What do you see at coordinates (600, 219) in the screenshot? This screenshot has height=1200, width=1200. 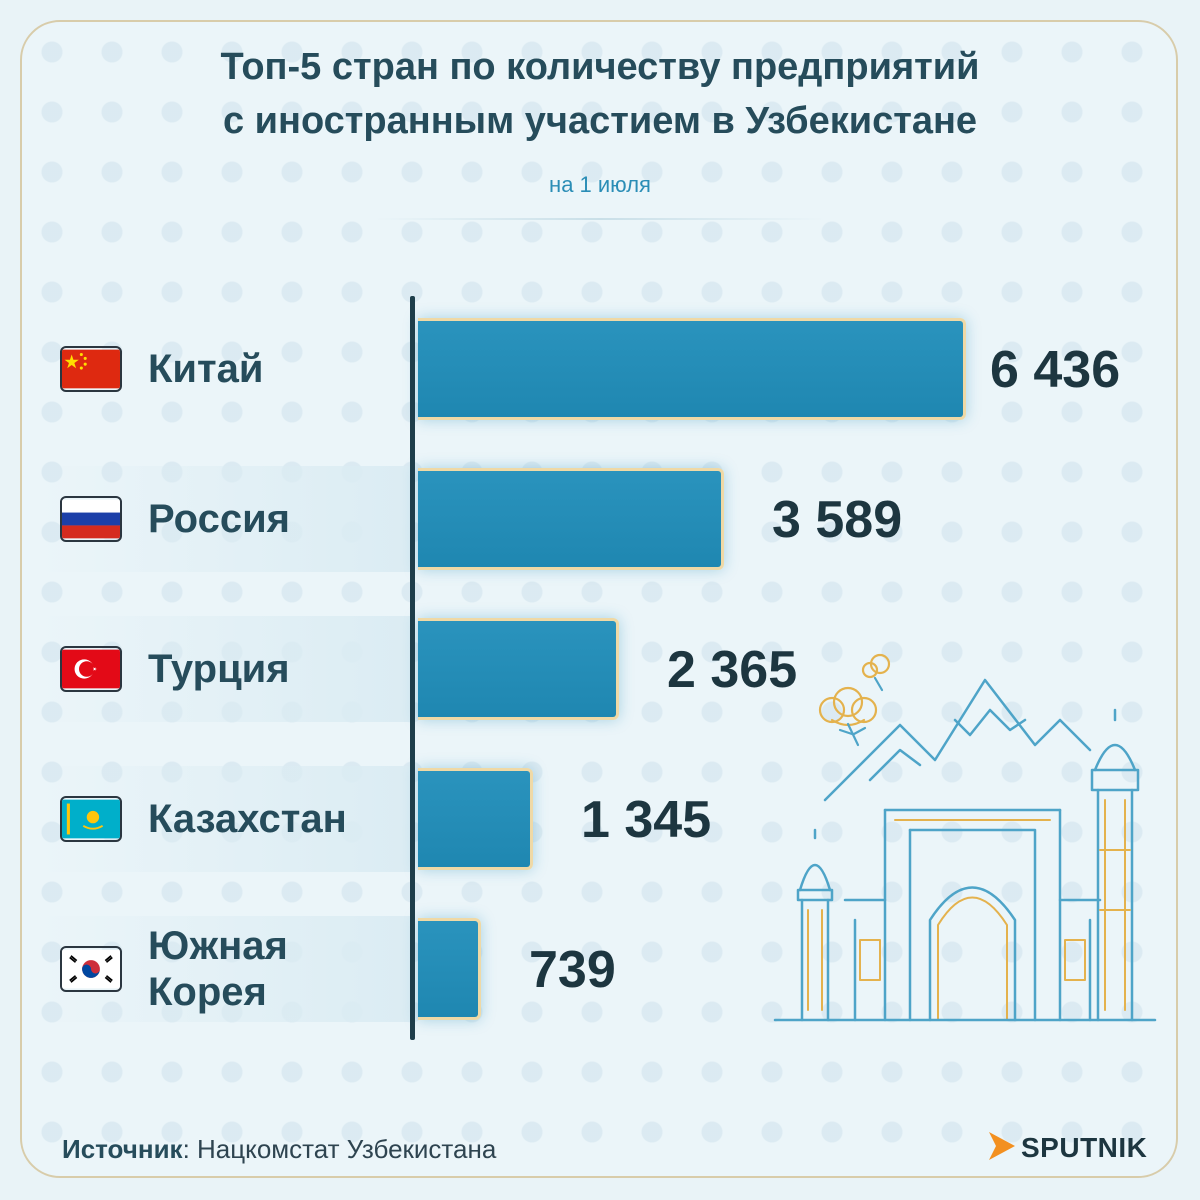 I see `subtitle-divider` at bounding box center [600, 219].